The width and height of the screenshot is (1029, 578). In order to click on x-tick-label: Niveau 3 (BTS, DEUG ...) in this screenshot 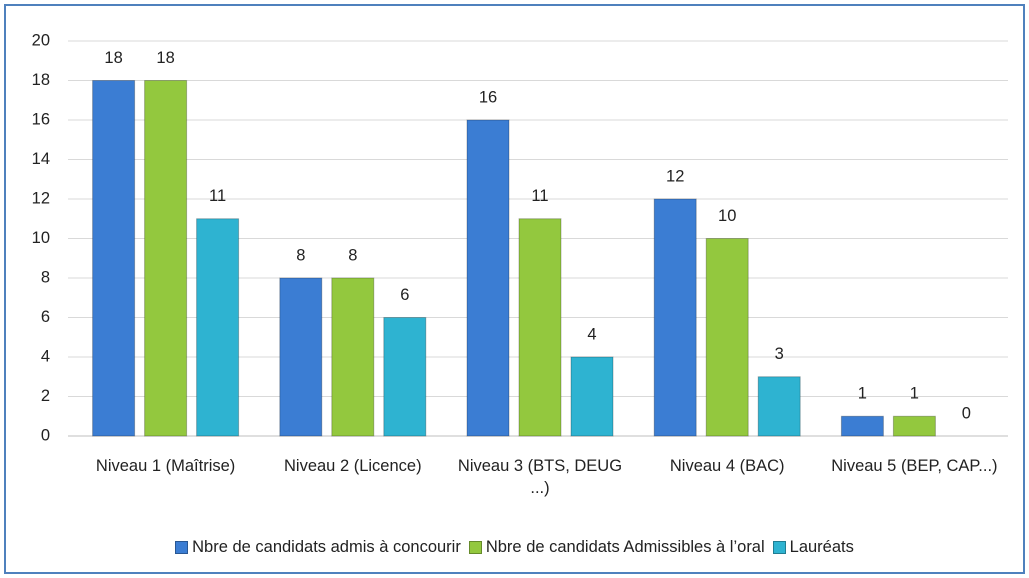, I will do `click(540, 477)`.